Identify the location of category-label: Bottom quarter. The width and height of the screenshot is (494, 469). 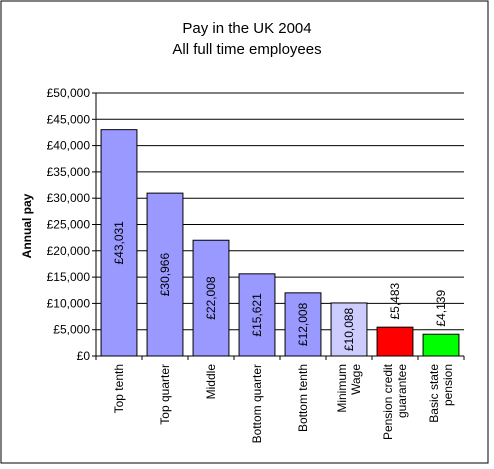
(257, 403).